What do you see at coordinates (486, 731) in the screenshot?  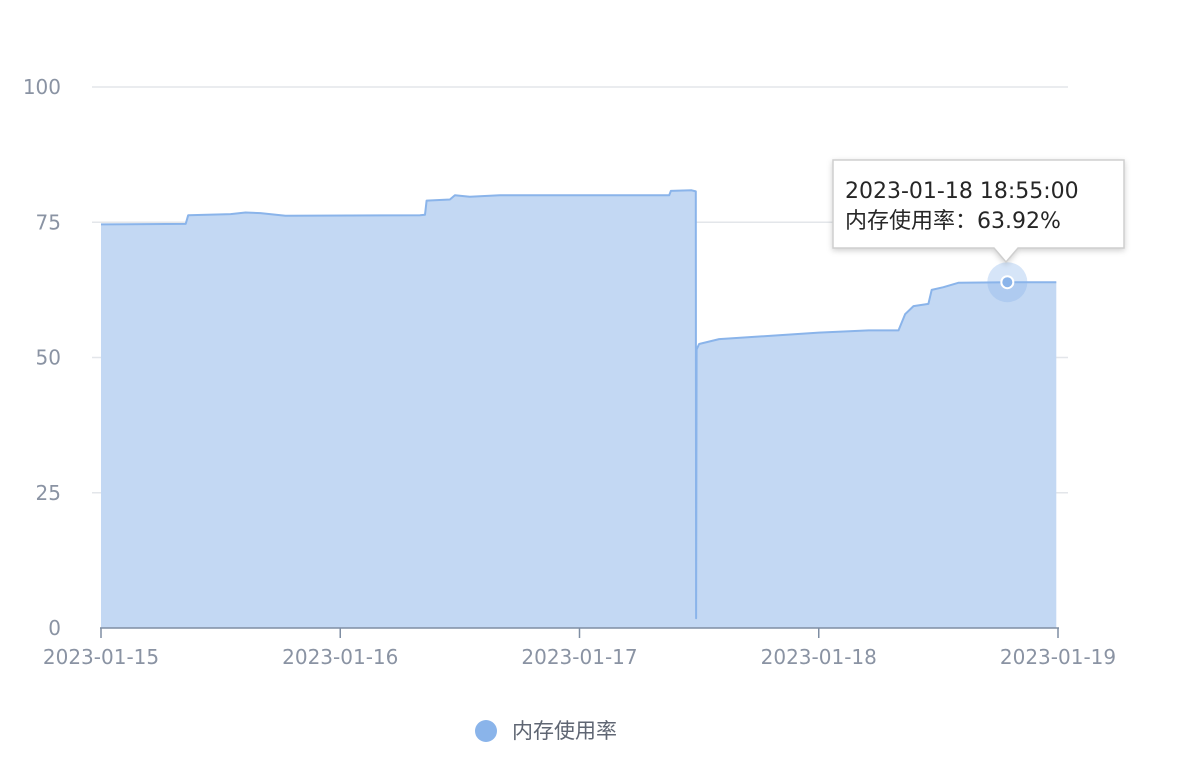 I see `legend-swatch-icon` at bounding box center [486, 731].